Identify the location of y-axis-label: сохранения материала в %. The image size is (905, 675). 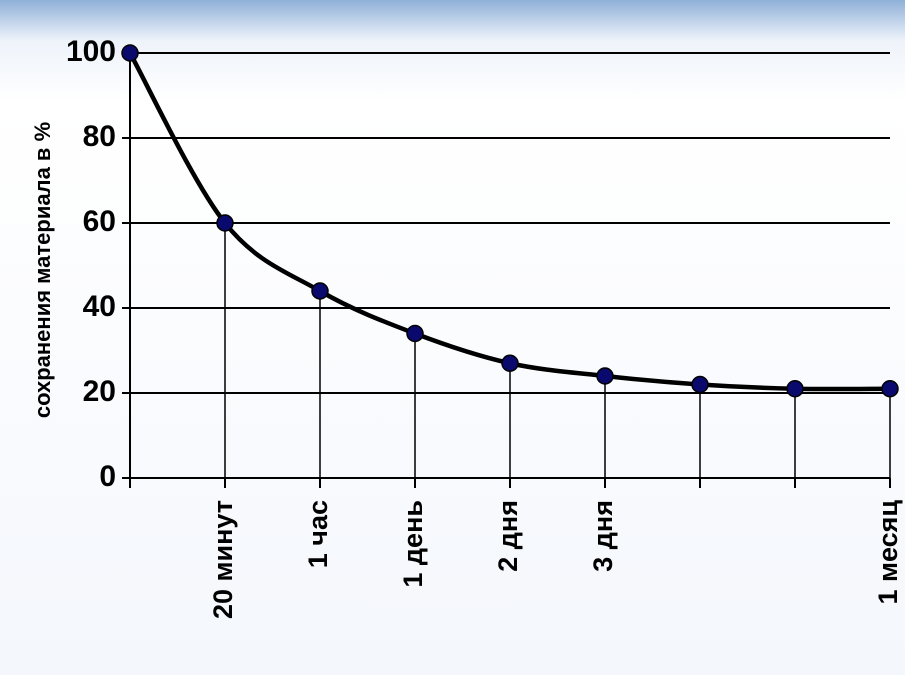
(42, 270).